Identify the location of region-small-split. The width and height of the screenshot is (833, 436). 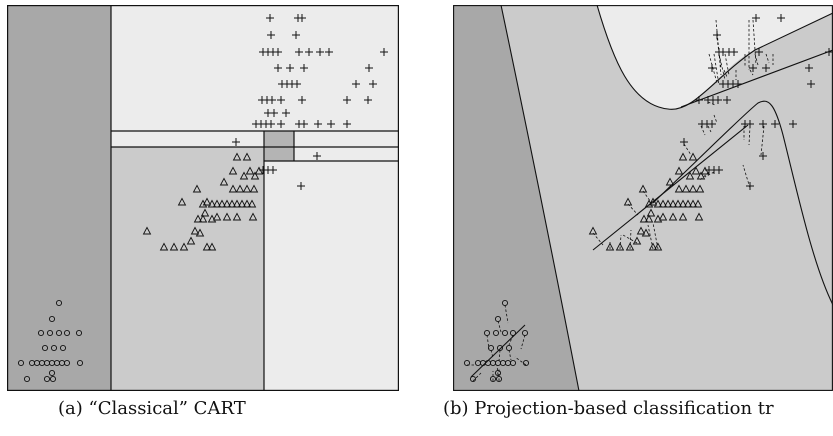
(279, 146).